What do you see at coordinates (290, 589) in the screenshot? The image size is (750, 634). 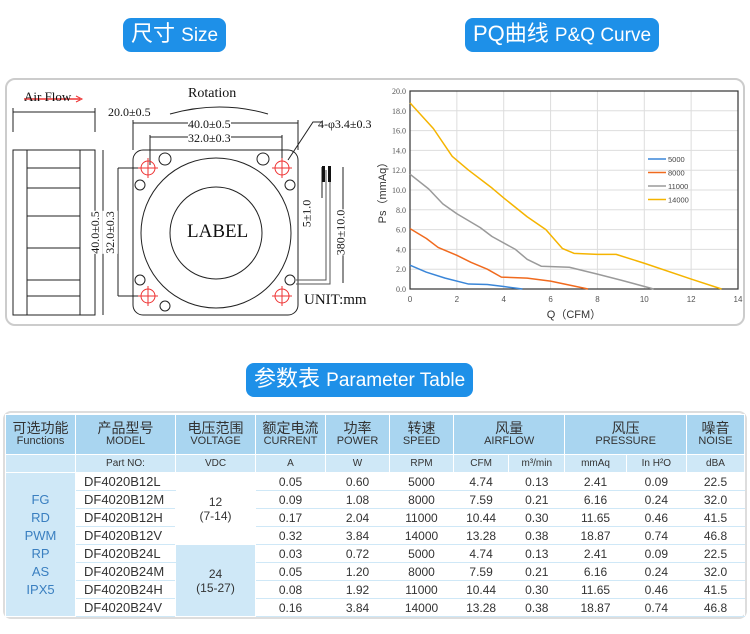 I see `value-cell: 0.08` at bounding box center [290, 589].